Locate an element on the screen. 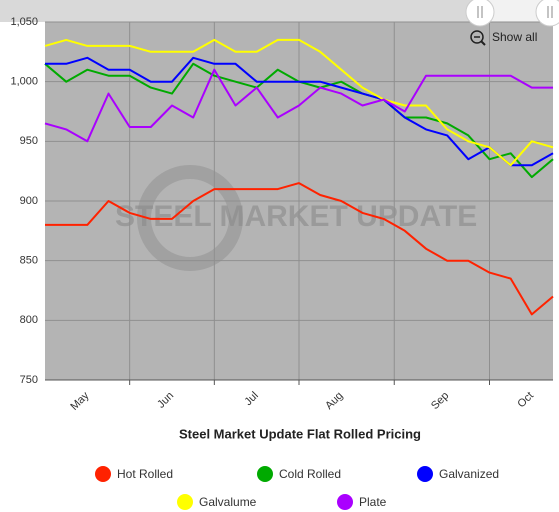 Image resolution: width=559 pixels, height=512 pixels. legend-label: Galvanized is located at coordinates (469, 474).